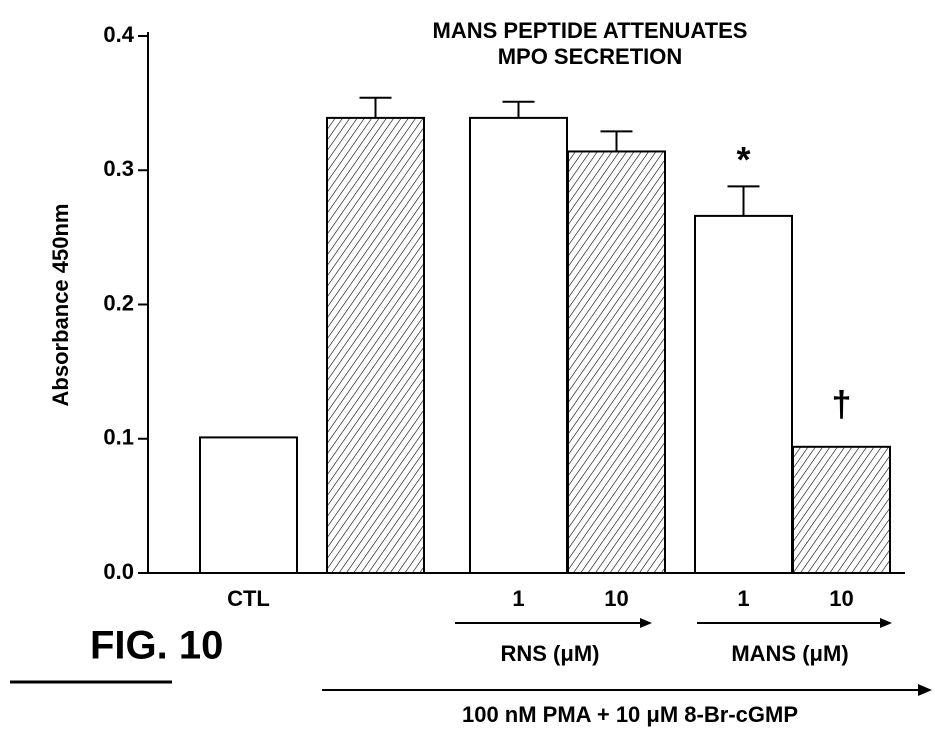 The image size is (935, 730). What do you see at coordinates (118, 34) in the screenshot?
I see `y-tick-label: 0.4` at bounding box center [118, 34].